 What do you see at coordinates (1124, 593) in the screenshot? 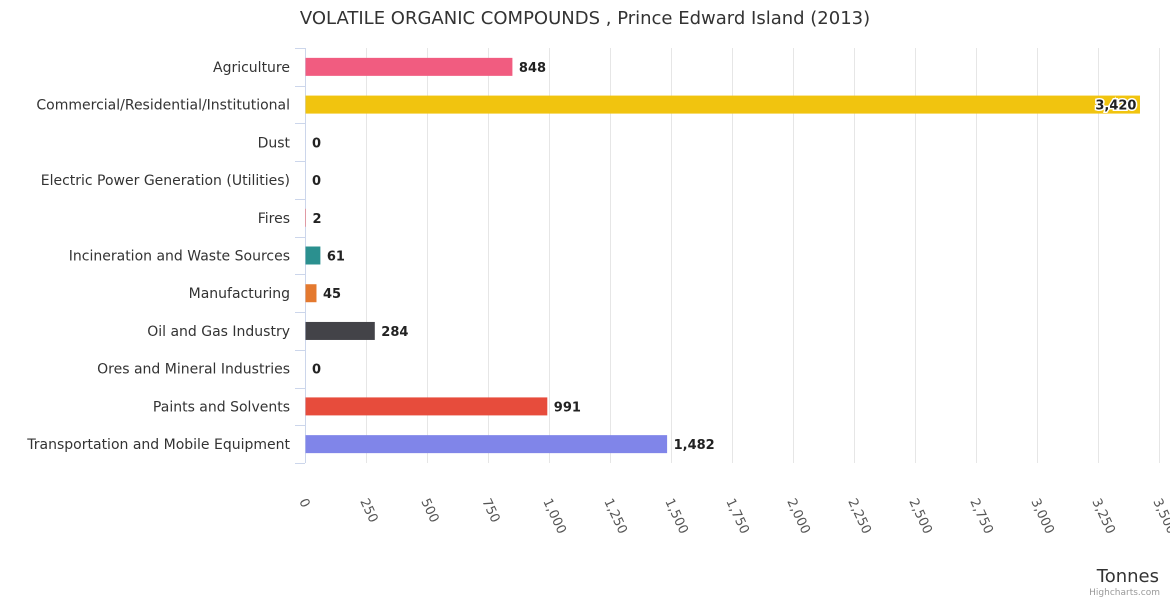
I see `credits-link: Highcharts.com` at bounding box center [1124, 593].